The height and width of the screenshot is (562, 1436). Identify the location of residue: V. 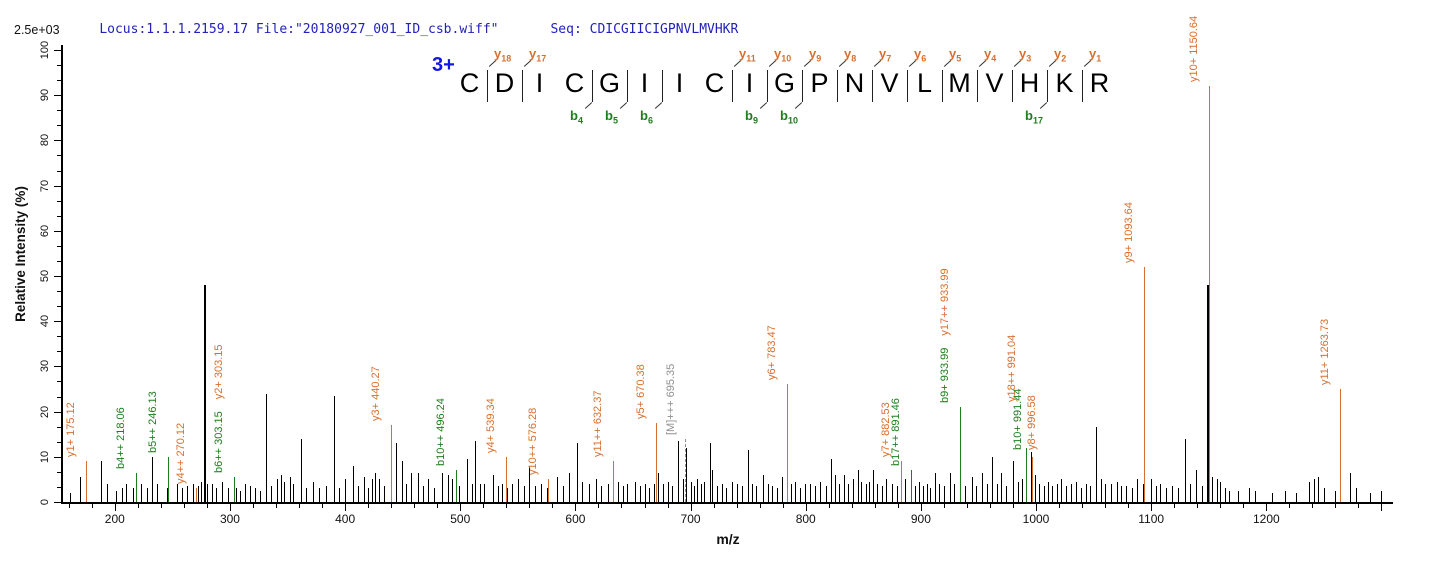
(994, 83).